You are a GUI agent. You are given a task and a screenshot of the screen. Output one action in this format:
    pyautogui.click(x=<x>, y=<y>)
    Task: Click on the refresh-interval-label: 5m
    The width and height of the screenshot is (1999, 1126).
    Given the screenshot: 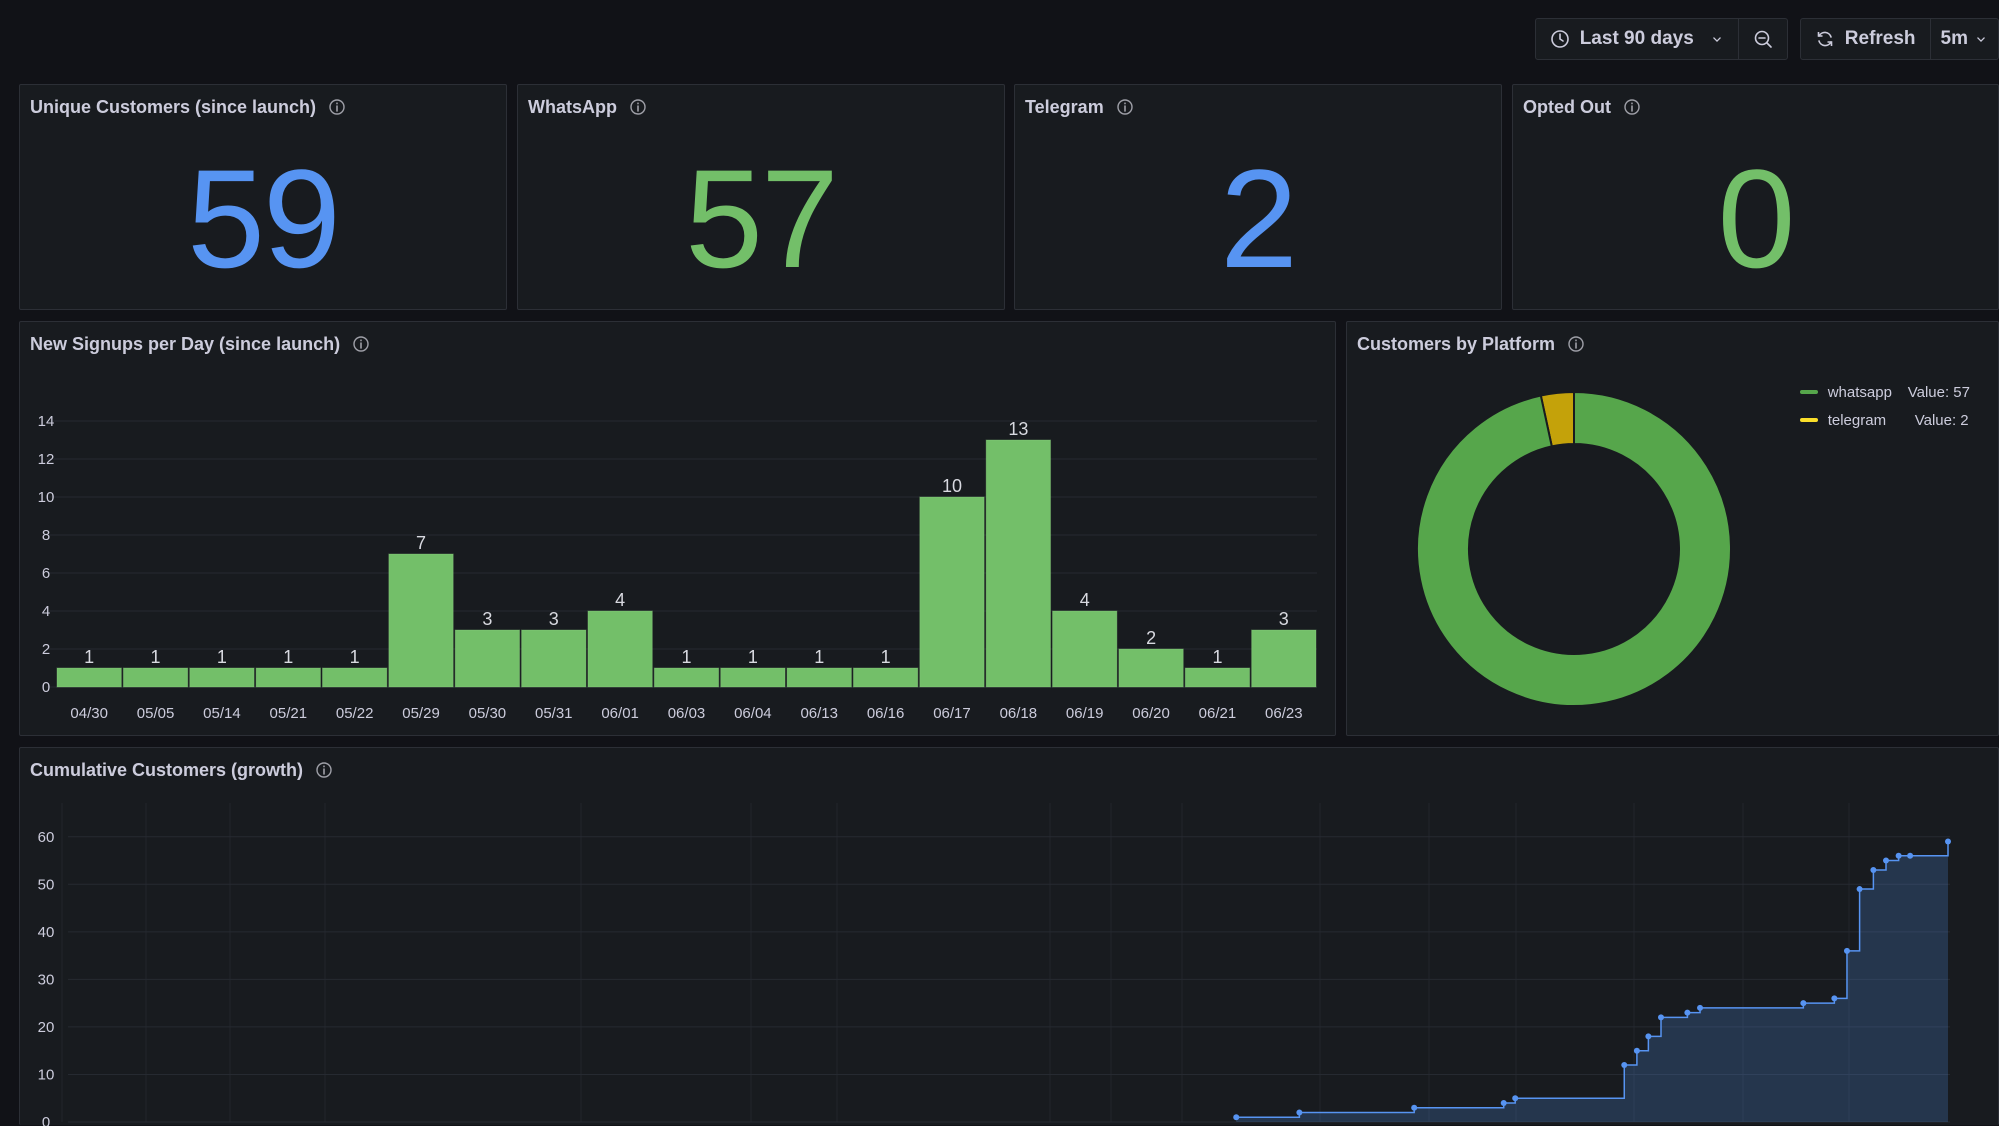 What is the action you would take?
    pyautogui.click(x=1954, y=38)
    